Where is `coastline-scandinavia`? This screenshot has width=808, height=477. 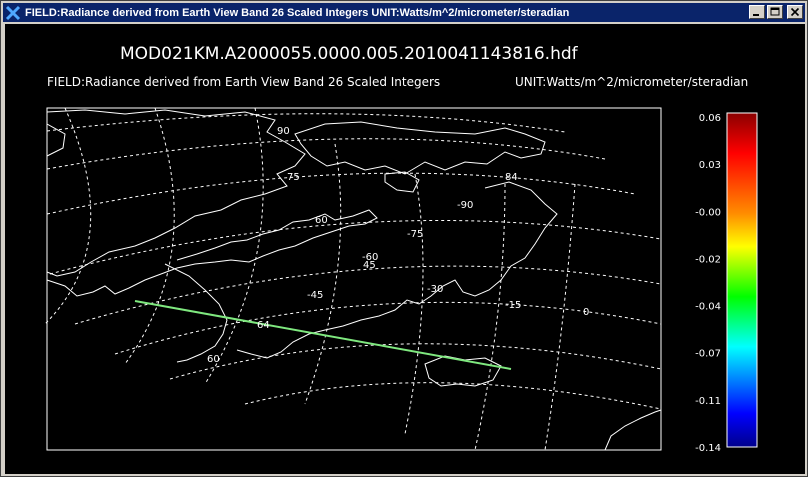
coastline-scandinavia is located at coordinates (397, 270).